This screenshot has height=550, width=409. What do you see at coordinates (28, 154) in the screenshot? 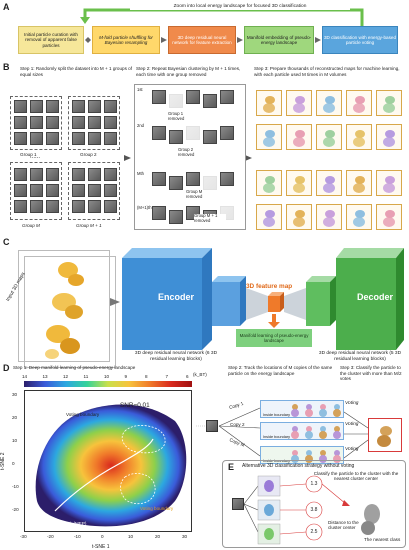
I see `group-1-label: Group 1` at bounding box center [28, 154].